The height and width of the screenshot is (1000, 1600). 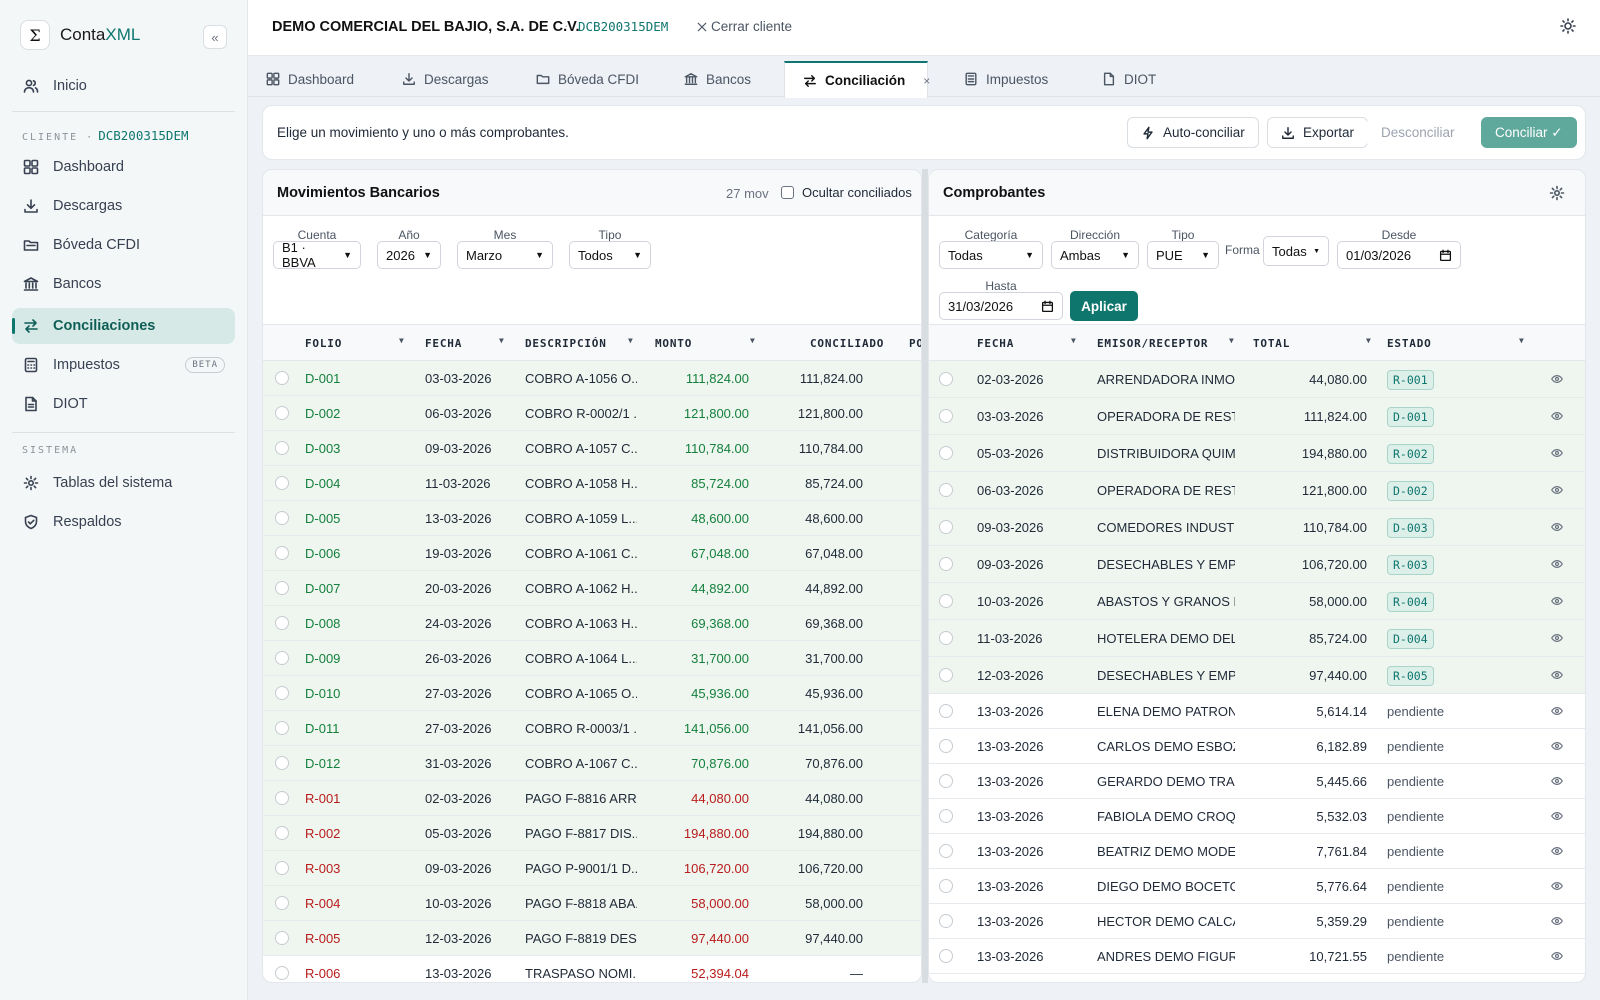 I want to click on status-badge: D-004, so click(x=1410, y=639).